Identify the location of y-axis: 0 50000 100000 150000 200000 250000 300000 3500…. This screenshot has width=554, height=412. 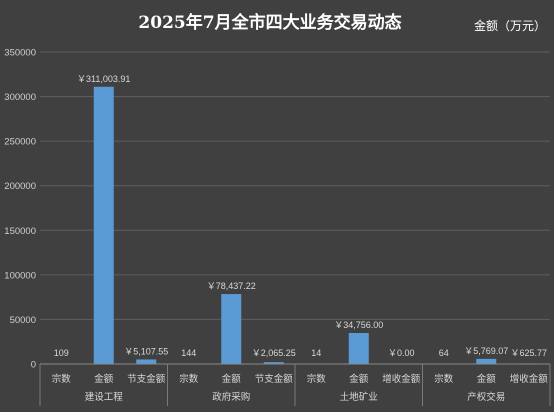
(20, 209).